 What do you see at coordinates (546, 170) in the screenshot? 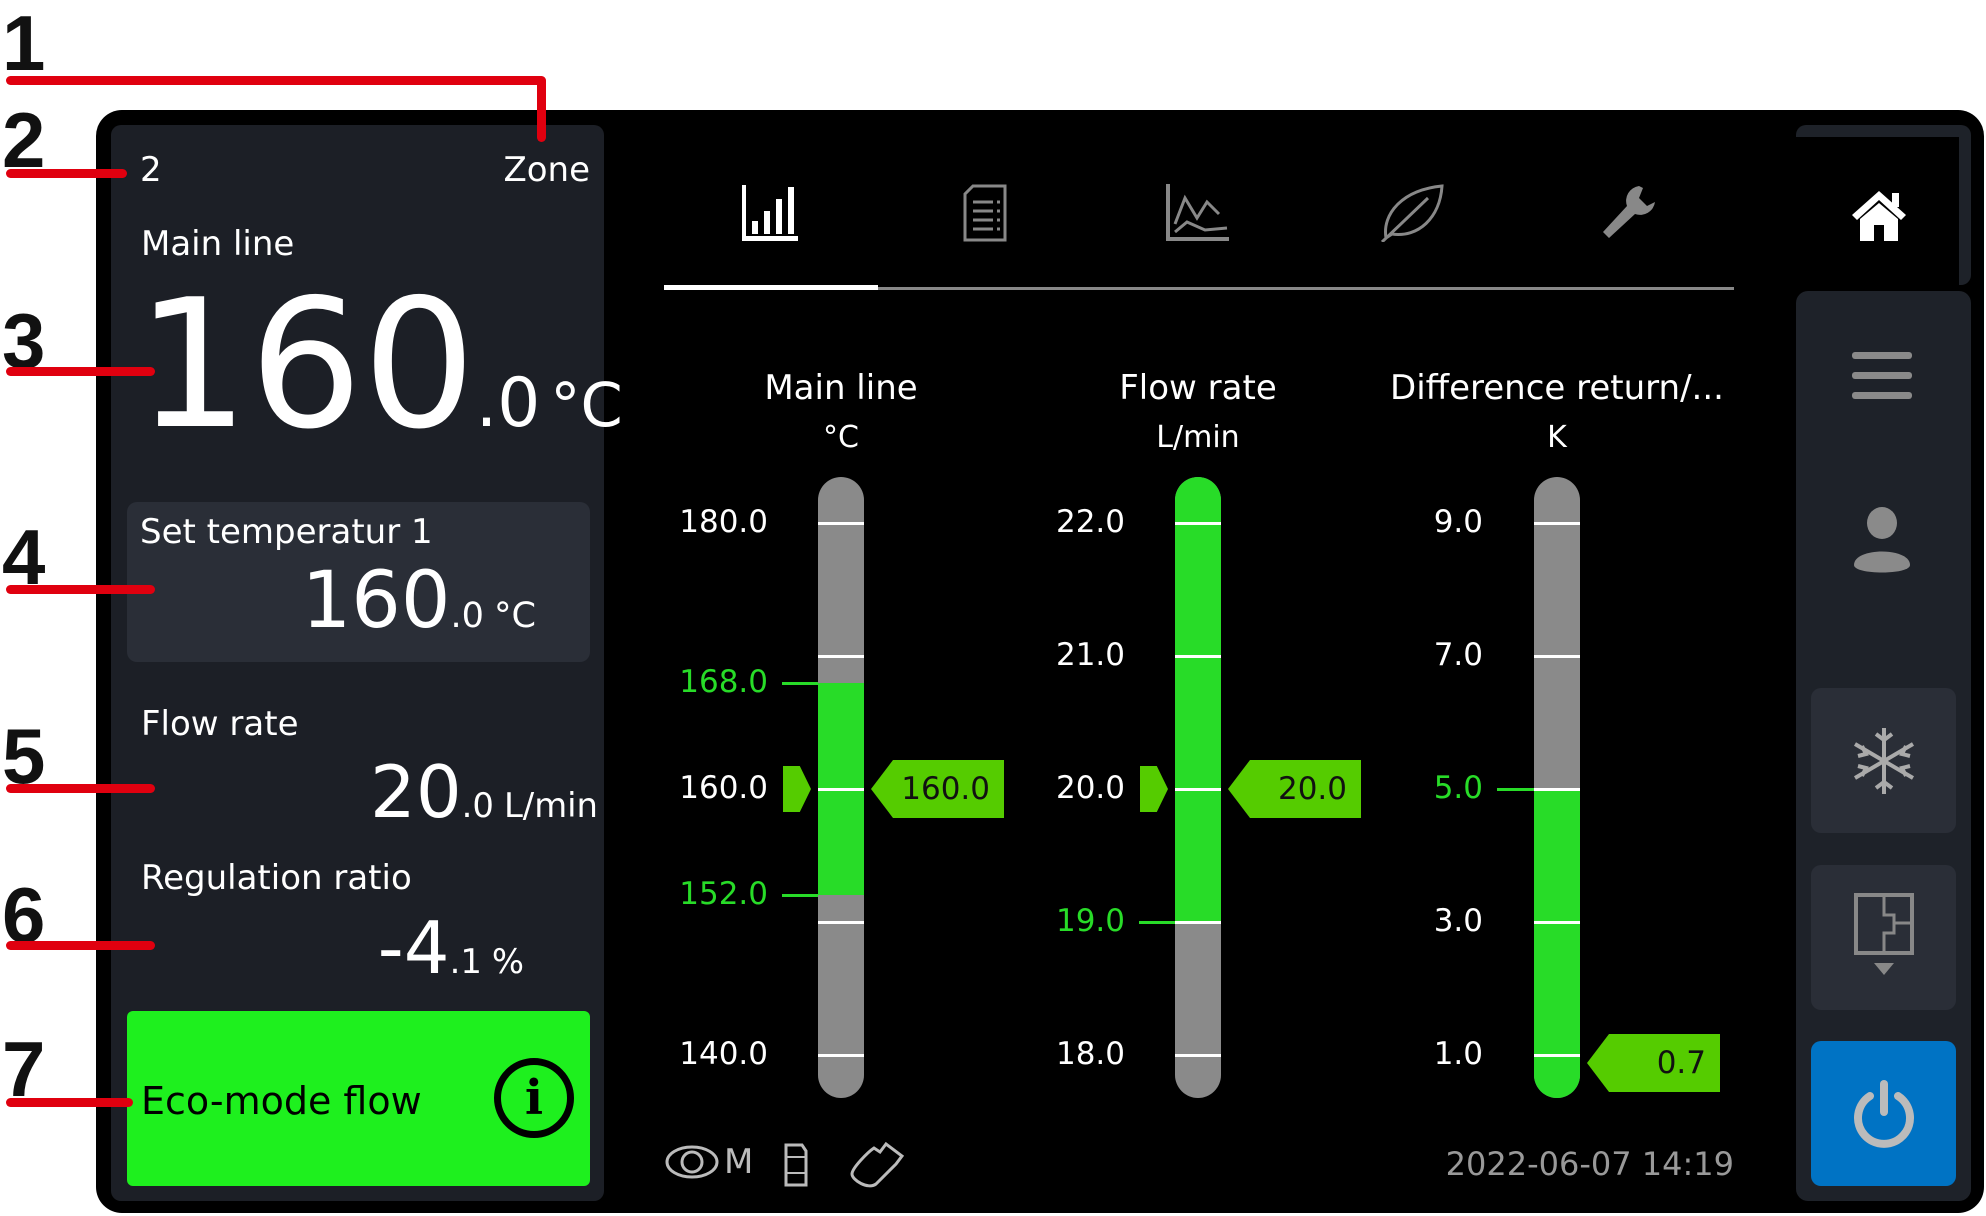
I see `zone-label: Zone` at bounding box center [546, 170].